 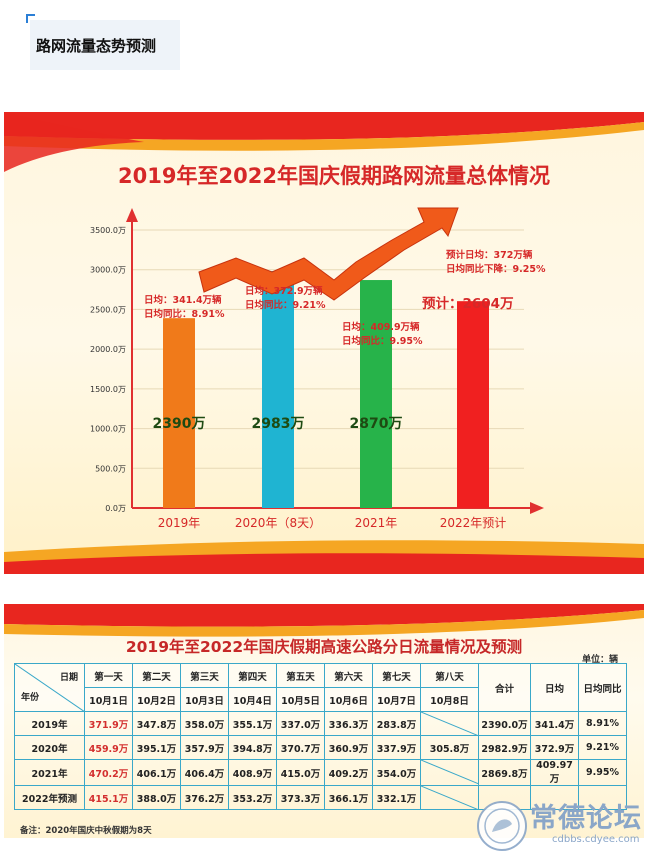 I want to click on cell-total: 2869.8万, so click(x=504, y=772).